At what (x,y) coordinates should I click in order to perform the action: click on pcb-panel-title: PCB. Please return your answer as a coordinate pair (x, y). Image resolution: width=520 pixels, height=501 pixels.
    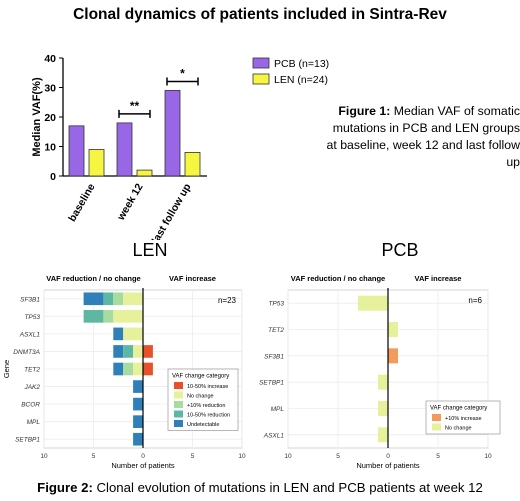
    Looking at the image, I should click on (400, 250).